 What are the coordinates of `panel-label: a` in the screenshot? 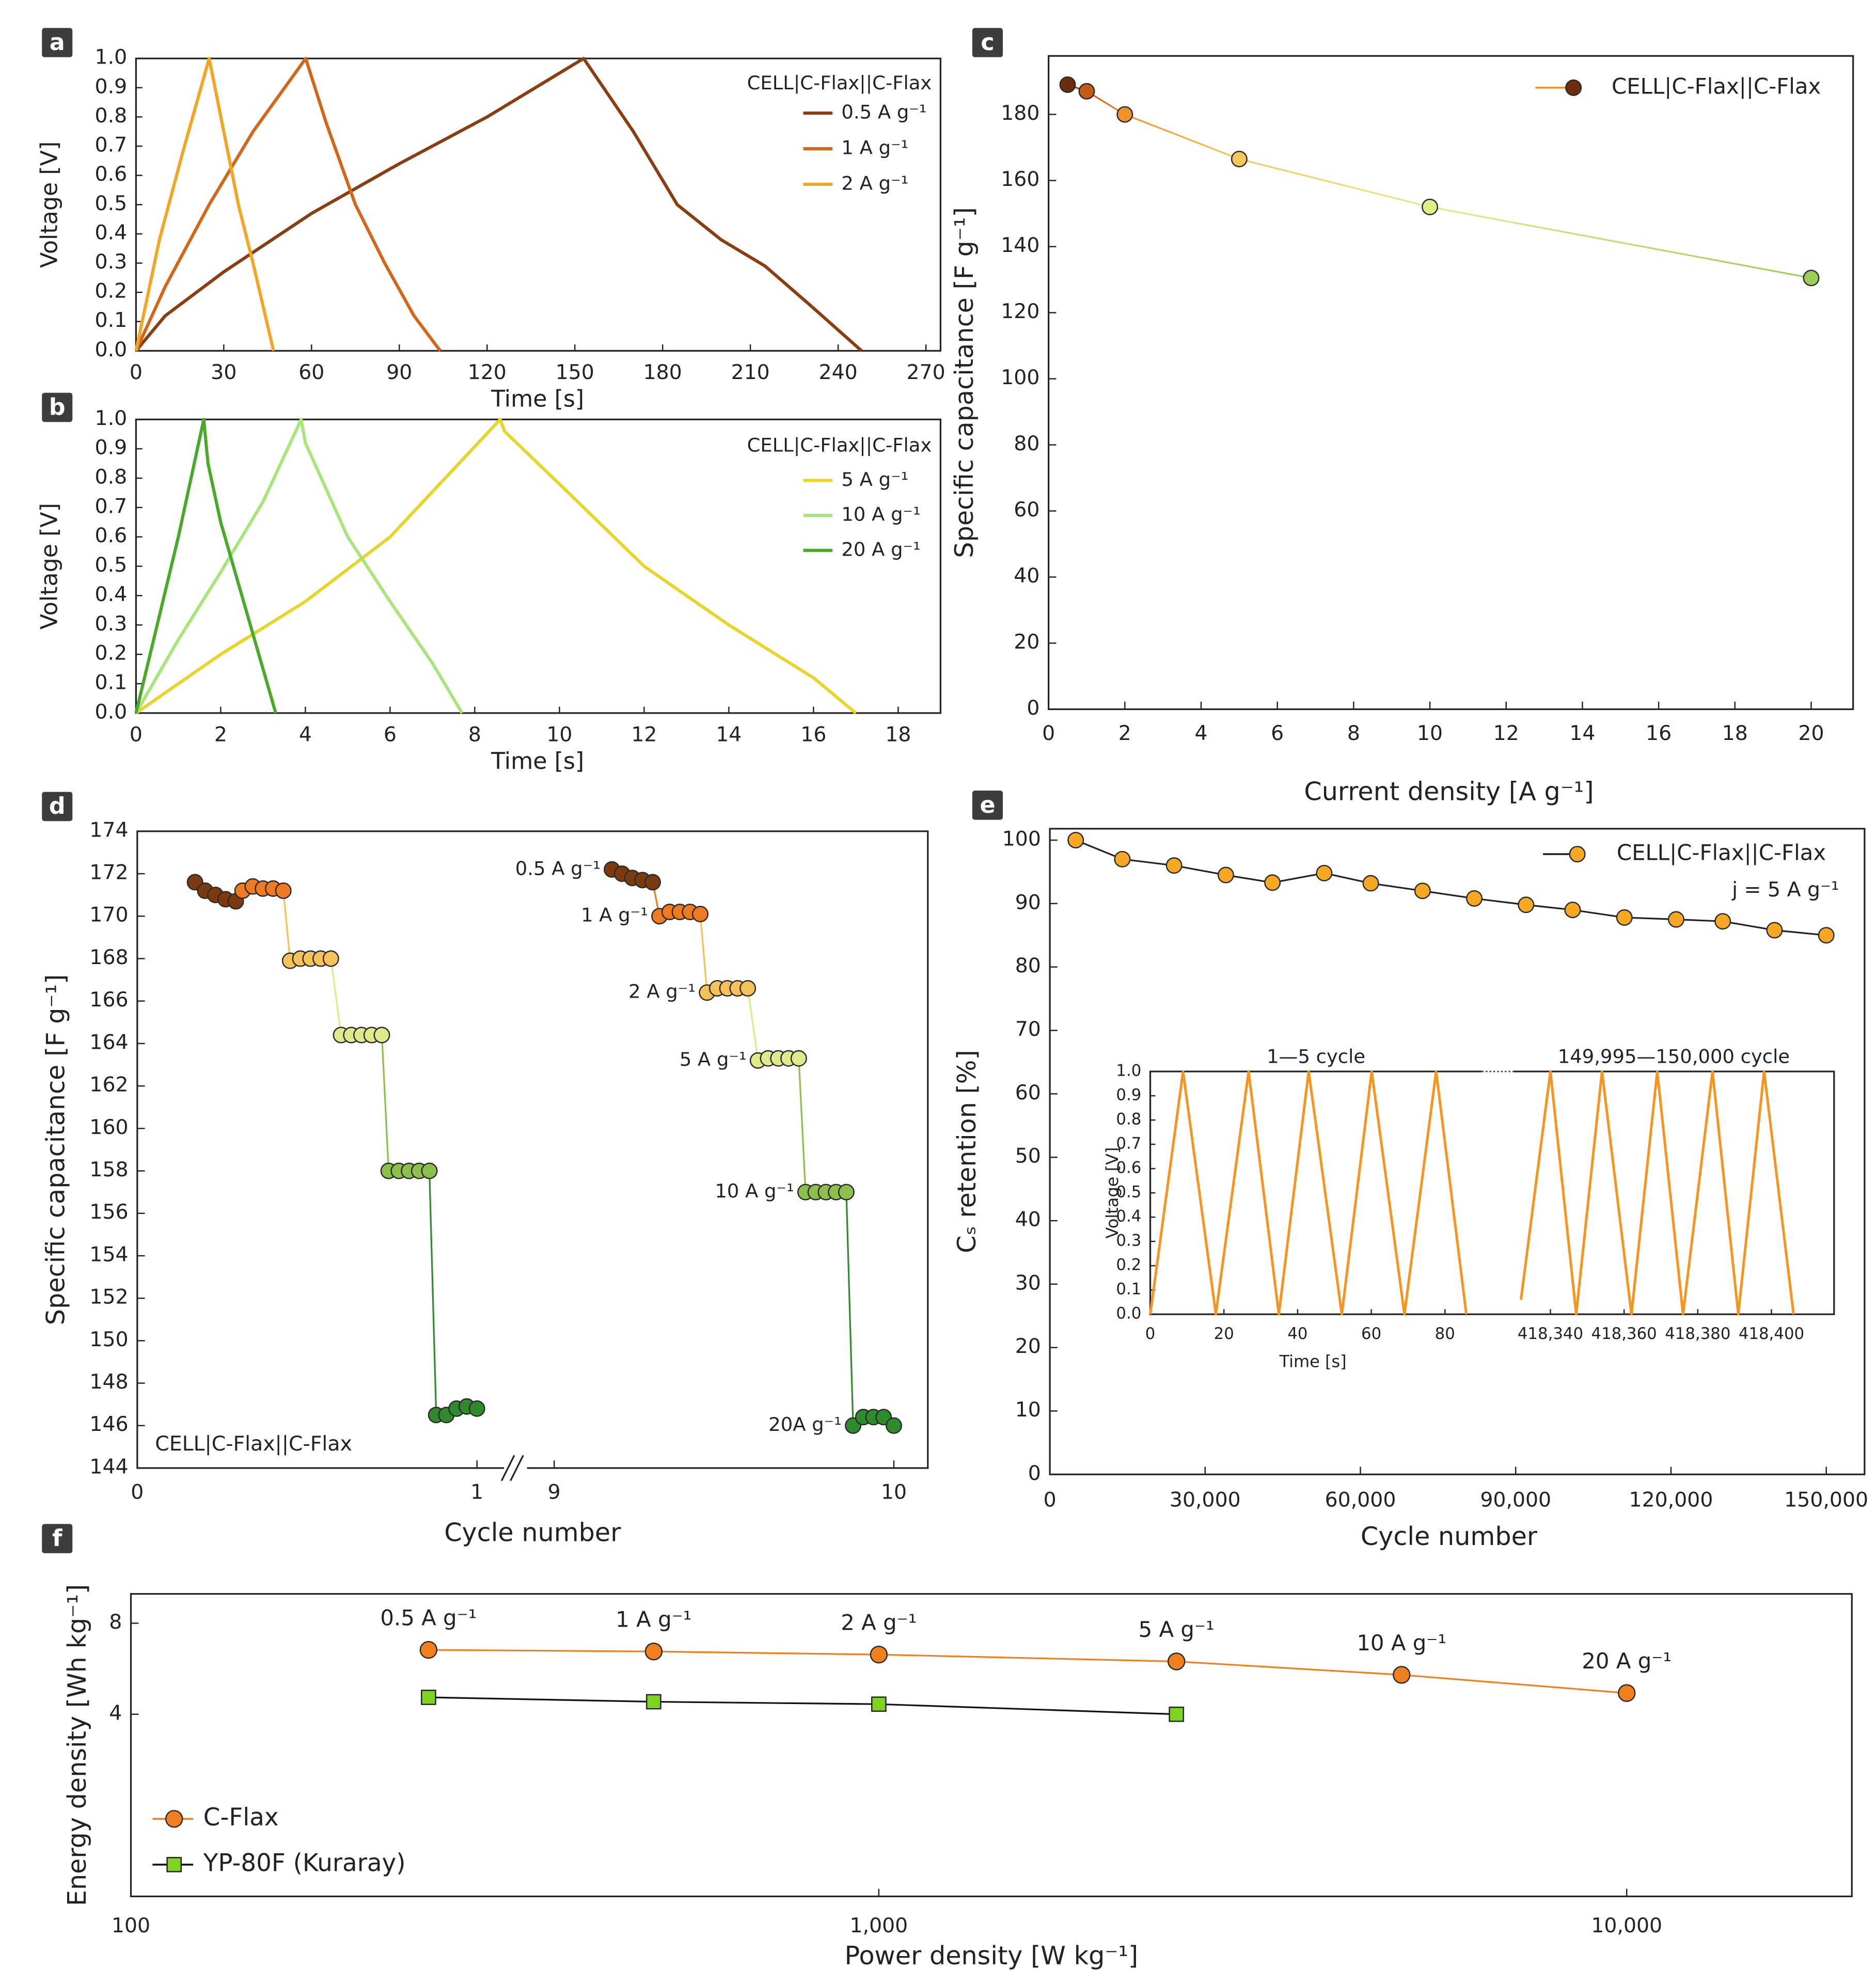 It's located at (57, 42).